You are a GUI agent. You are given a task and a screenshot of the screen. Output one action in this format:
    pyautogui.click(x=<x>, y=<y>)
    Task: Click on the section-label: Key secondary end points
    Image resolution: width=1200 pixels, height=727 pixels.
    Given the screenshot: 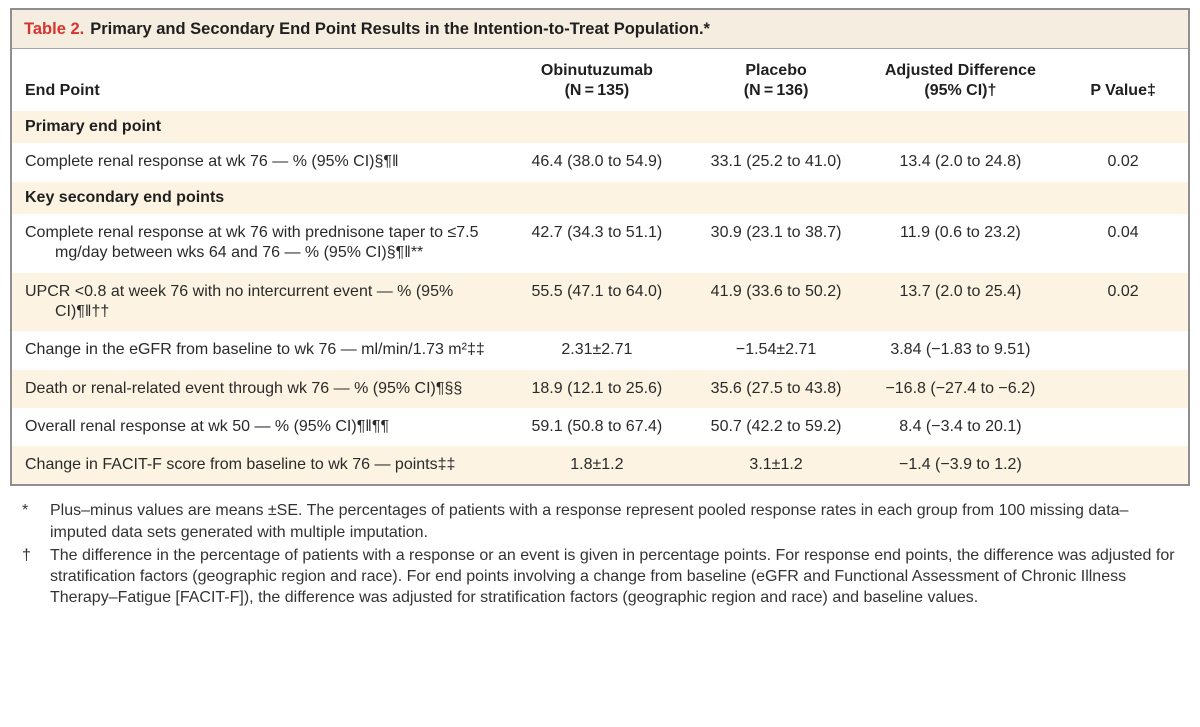 What is the action you would take?
    pyautogui.click(x=600, y=197)
    